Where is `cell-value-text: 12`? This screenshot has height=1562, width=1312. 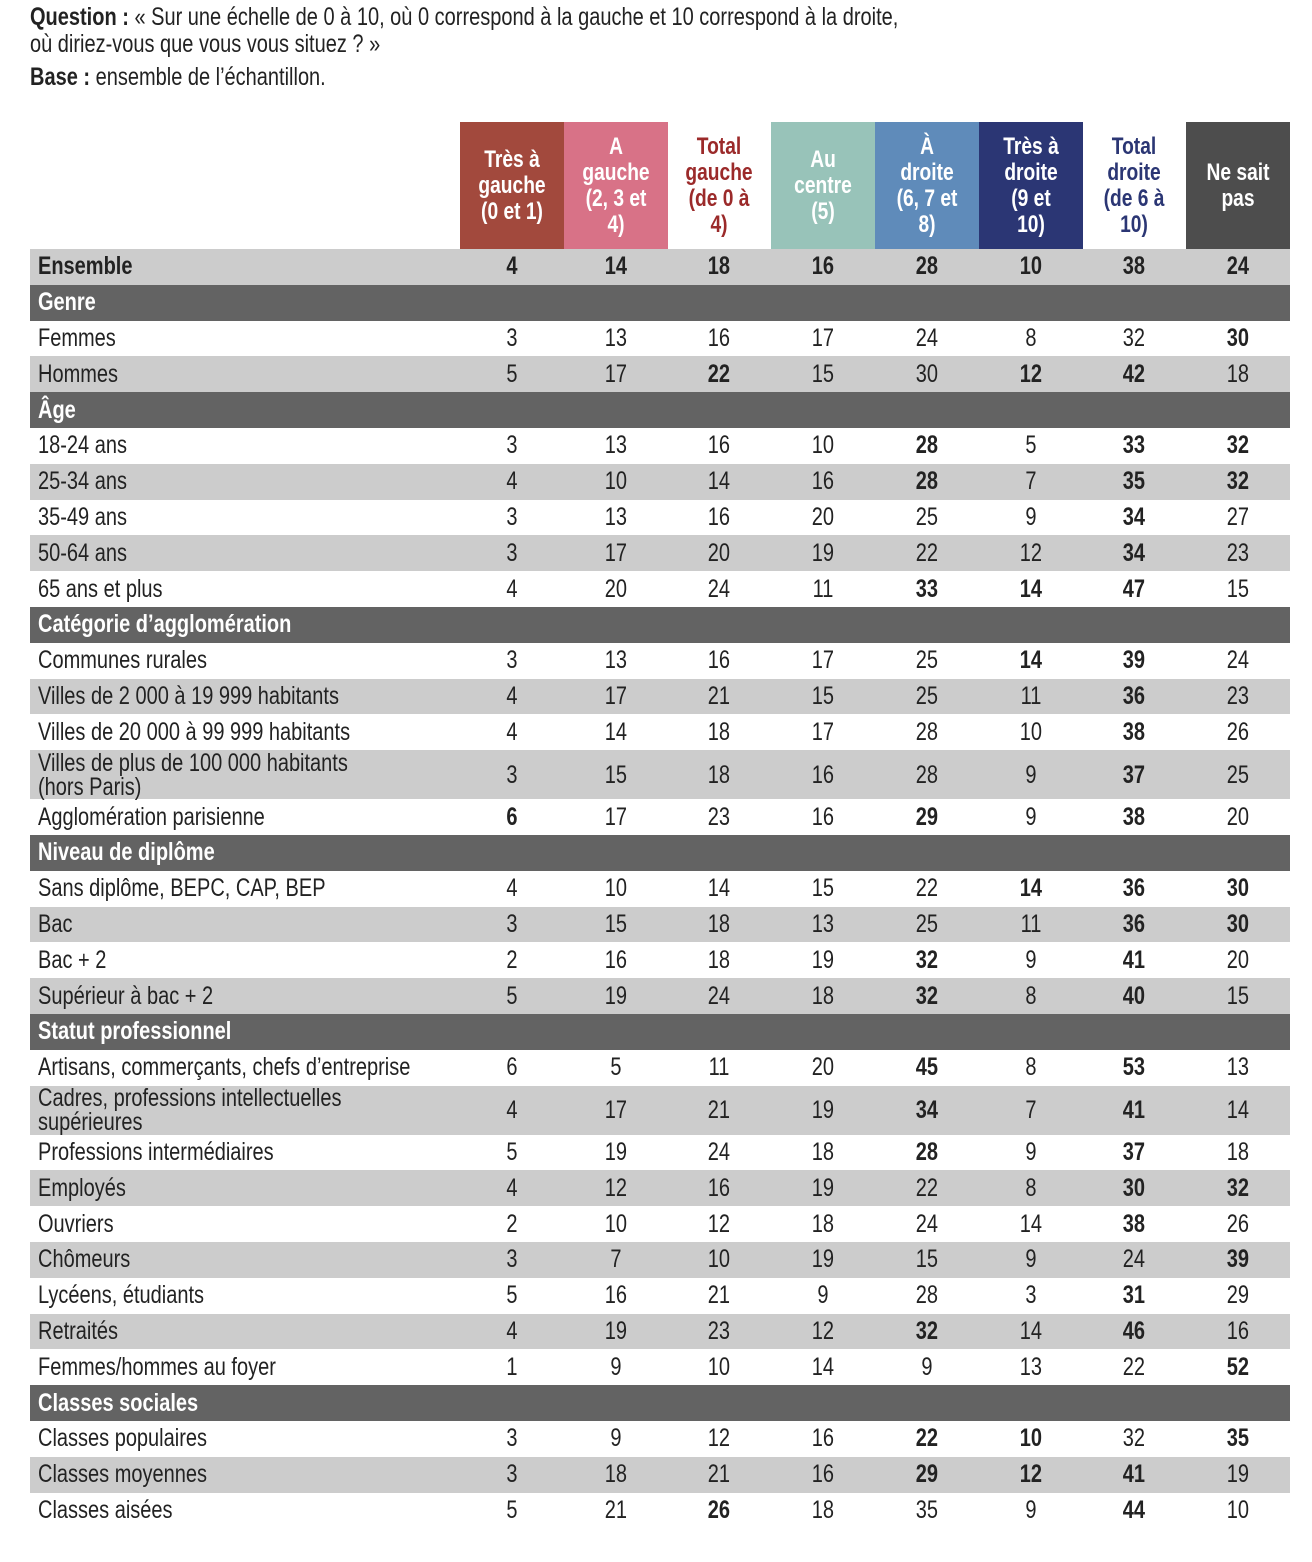 cell-value-text: 12 is located at coordinates (1030, 1474).